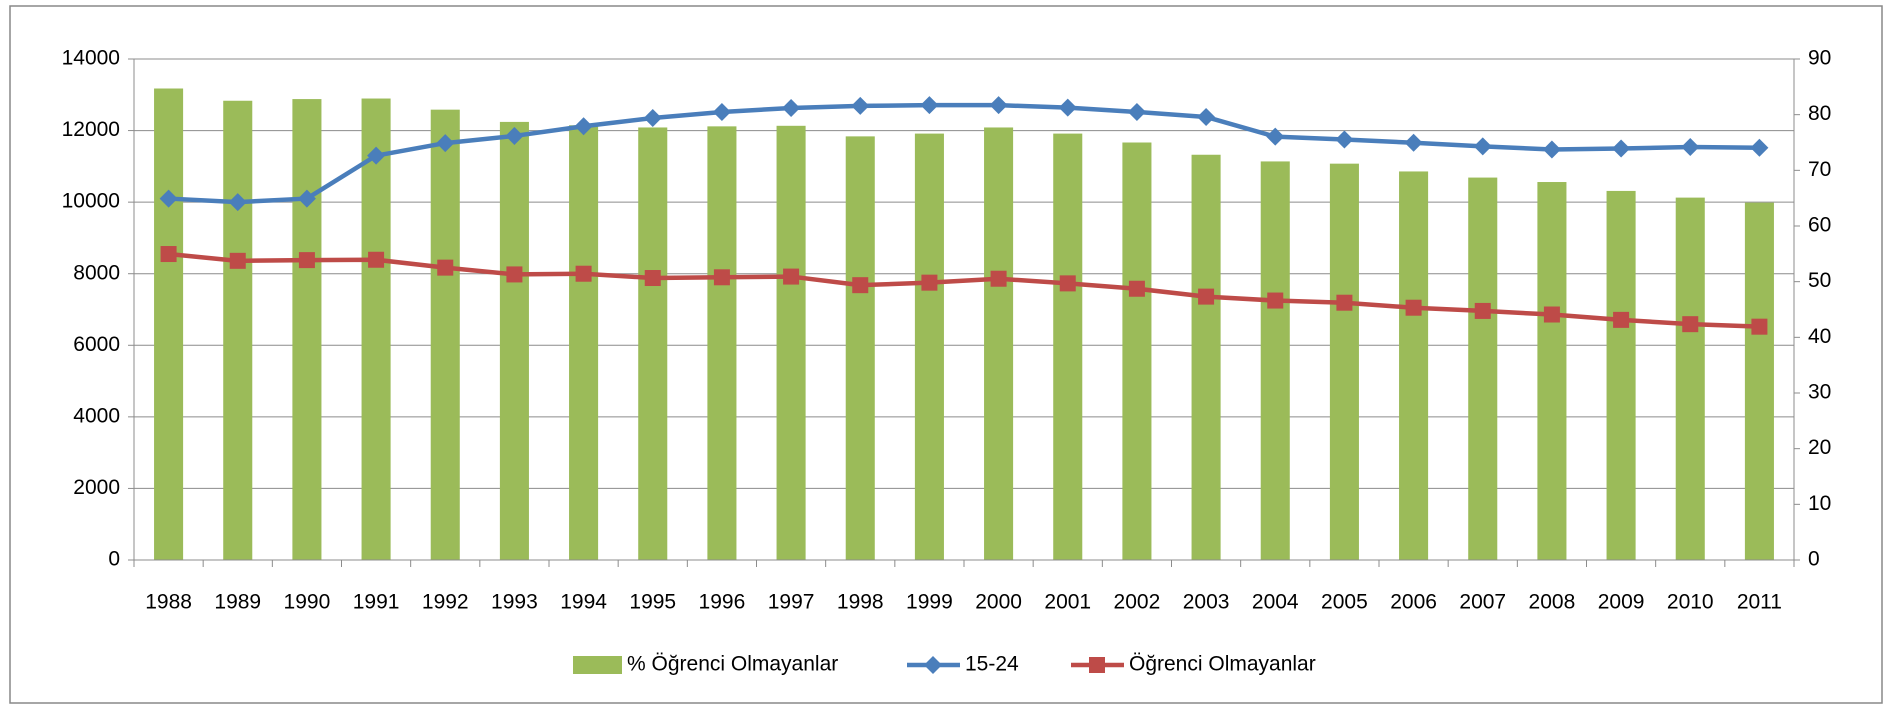  What do you see at coordinates (929, 602) in the screenshot?
I see `x-tick-label: 1999` at bounding box center [929, 602].